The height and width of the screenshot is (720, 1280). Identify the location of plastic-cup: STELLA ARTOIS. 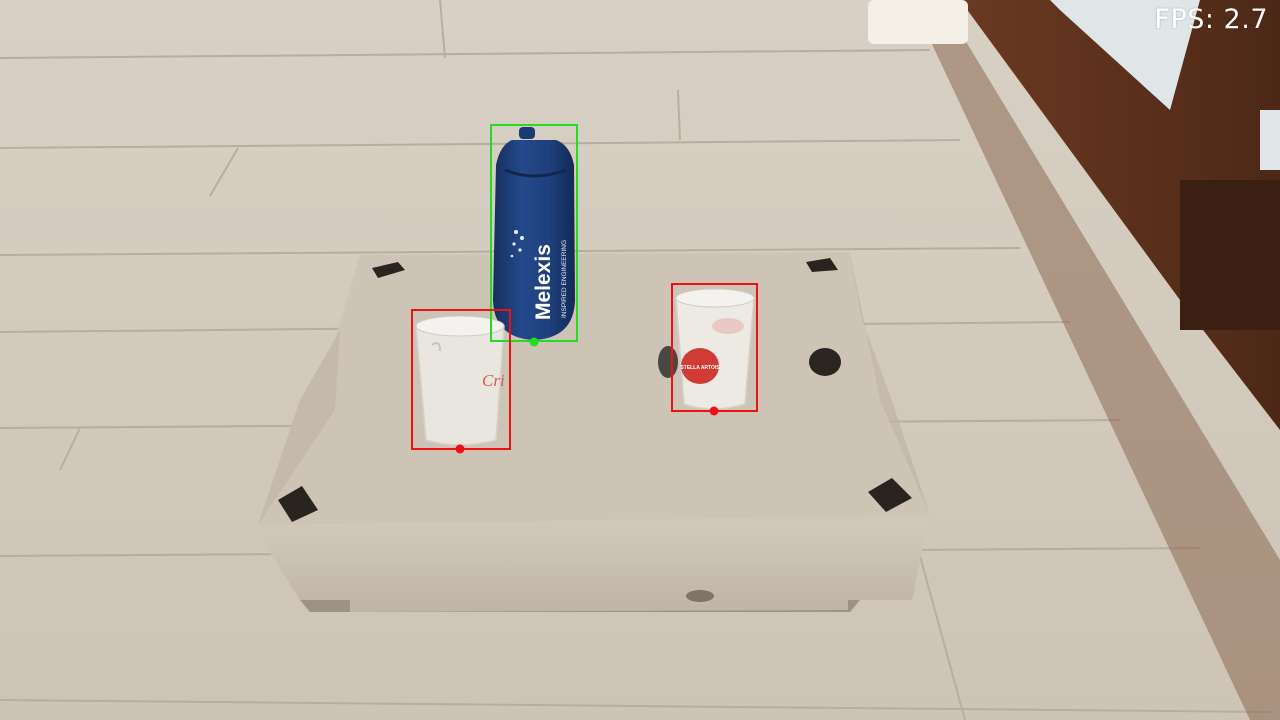
(706, 349).